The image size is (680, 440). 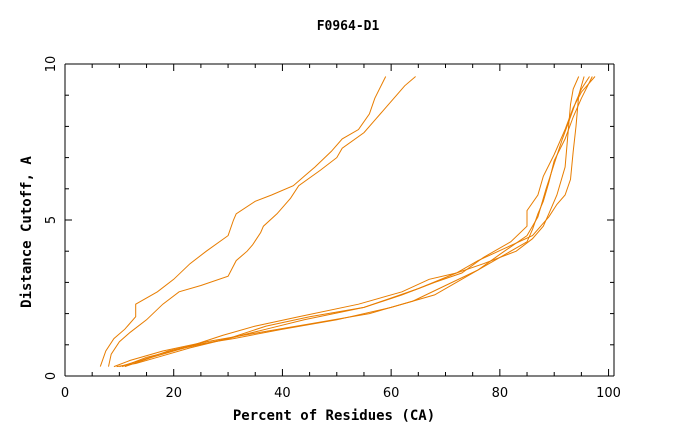 What do you see at coordinates (282, 393) in the screenshot?
I see `x-tick-label: 40` at bounding box center [282, 393].